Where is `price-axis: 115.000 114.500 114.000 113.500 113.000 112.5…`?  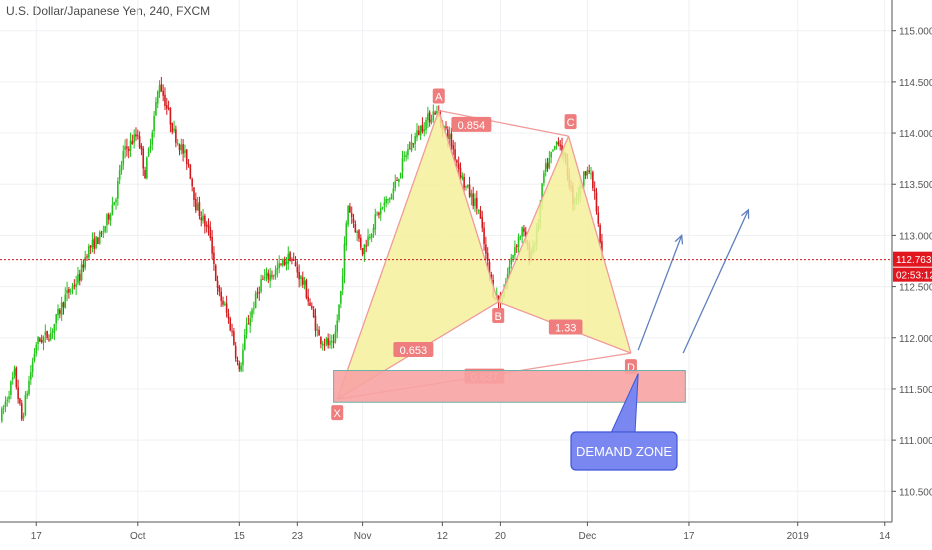
price-axis: 115.000 114.500 114.000 113.500 113.000 112.5… is located at coordinates (911, 261).